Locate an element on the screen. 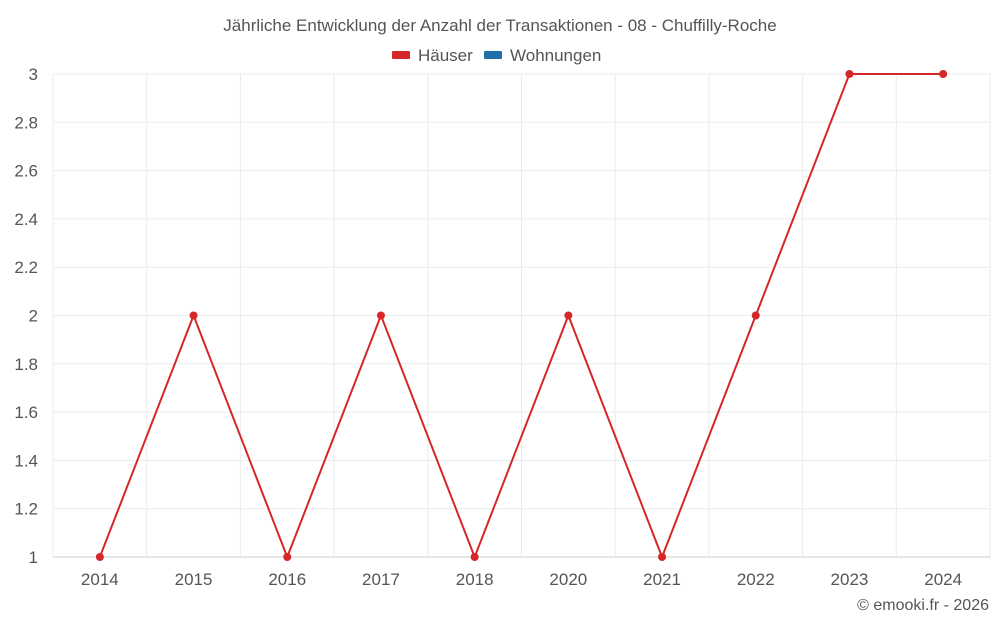 The height and width of the screenshot is (625, 1000). x-tick-label: 2020 is located at coordinates (568, 579).